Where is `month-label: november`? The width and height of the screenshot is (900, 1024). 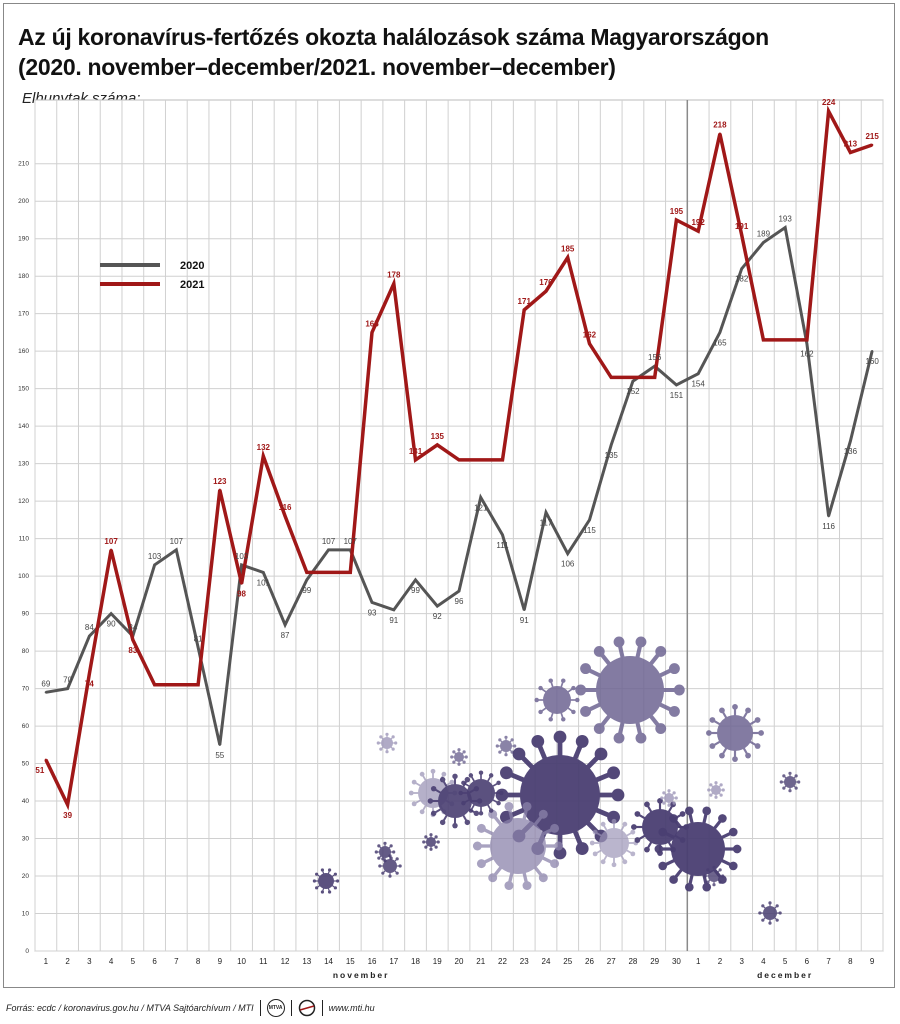
month-label: november is located at coordinates (361, 975).